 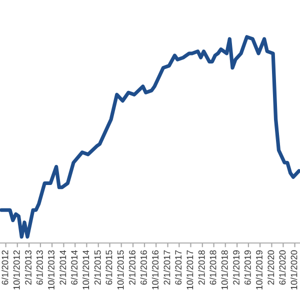 I want to click on x-tick-label: 10/1/2019, so click(x=259, y=270).